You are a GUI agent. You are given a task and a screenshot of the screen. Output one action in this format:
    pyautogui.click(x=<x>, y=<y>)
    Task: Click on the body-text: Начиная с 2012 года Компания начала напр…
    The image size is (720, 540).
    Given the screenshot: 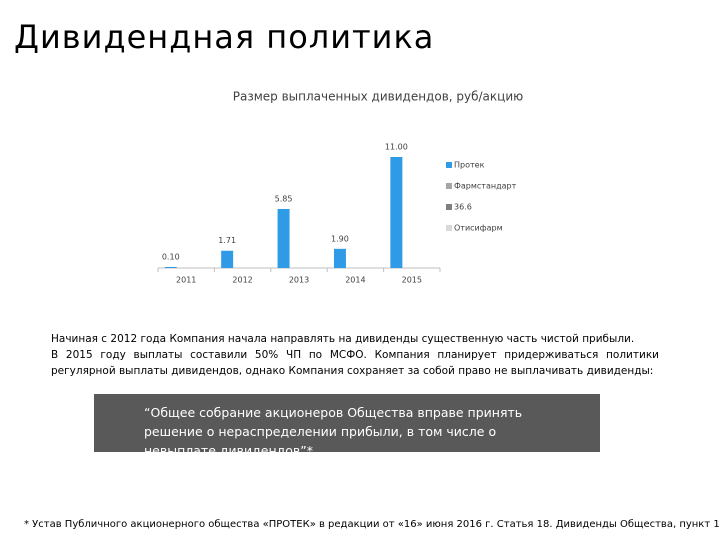 What is the action you would take?
    pyautogui.click(x=355, y=355)
    